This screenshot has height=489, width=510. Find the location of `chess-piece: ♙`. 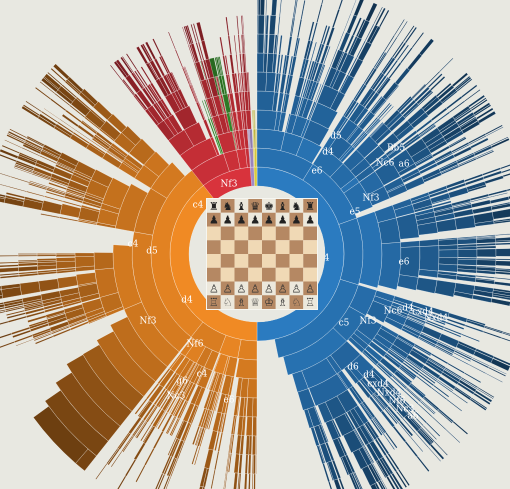

chess-piece: ♙ is located at coordinates (241, 288).